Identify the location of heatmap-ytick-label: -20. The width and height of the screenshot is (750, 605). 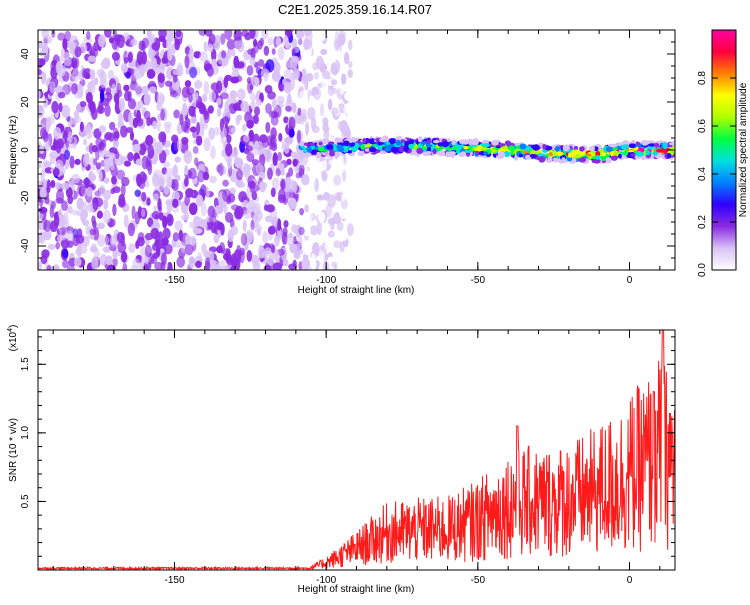
(25, 197).